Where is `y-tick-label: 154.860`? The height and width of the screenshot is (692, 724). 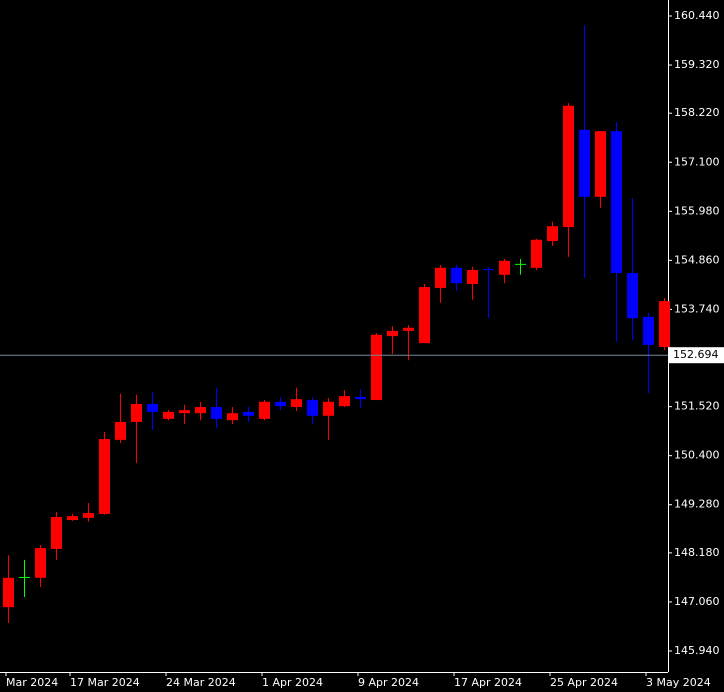 y-tick-label: 154.860 is located at coordinates (697, 259).